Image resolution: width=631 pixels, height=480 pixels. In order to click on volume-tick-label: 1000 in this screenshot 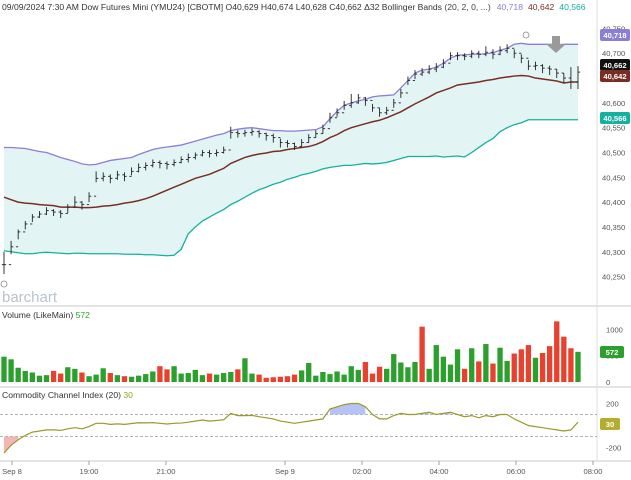, I will do `click(614, 329)`.